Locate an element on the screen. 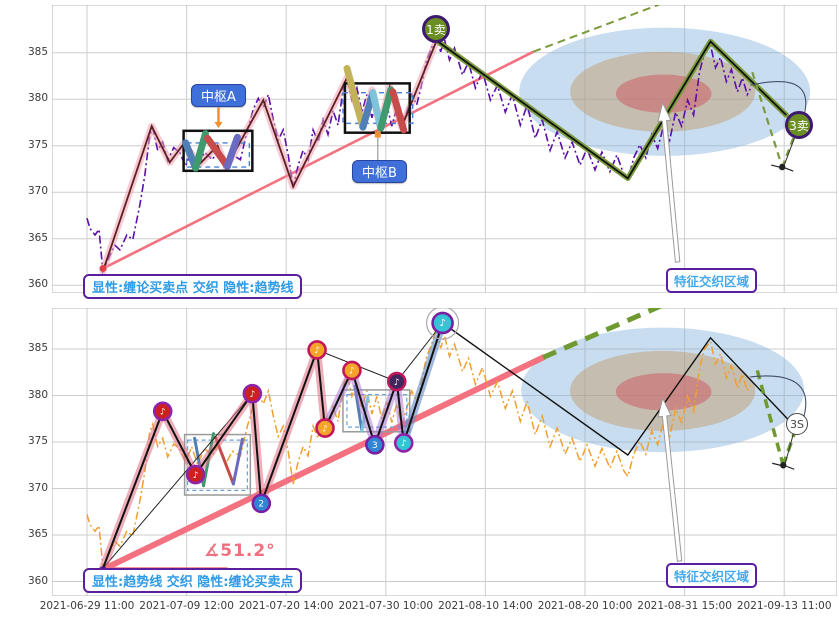 The width and height of the screenshot is (839, 617). pivot-point-marker: 2 is located at coordinates (261, 503).